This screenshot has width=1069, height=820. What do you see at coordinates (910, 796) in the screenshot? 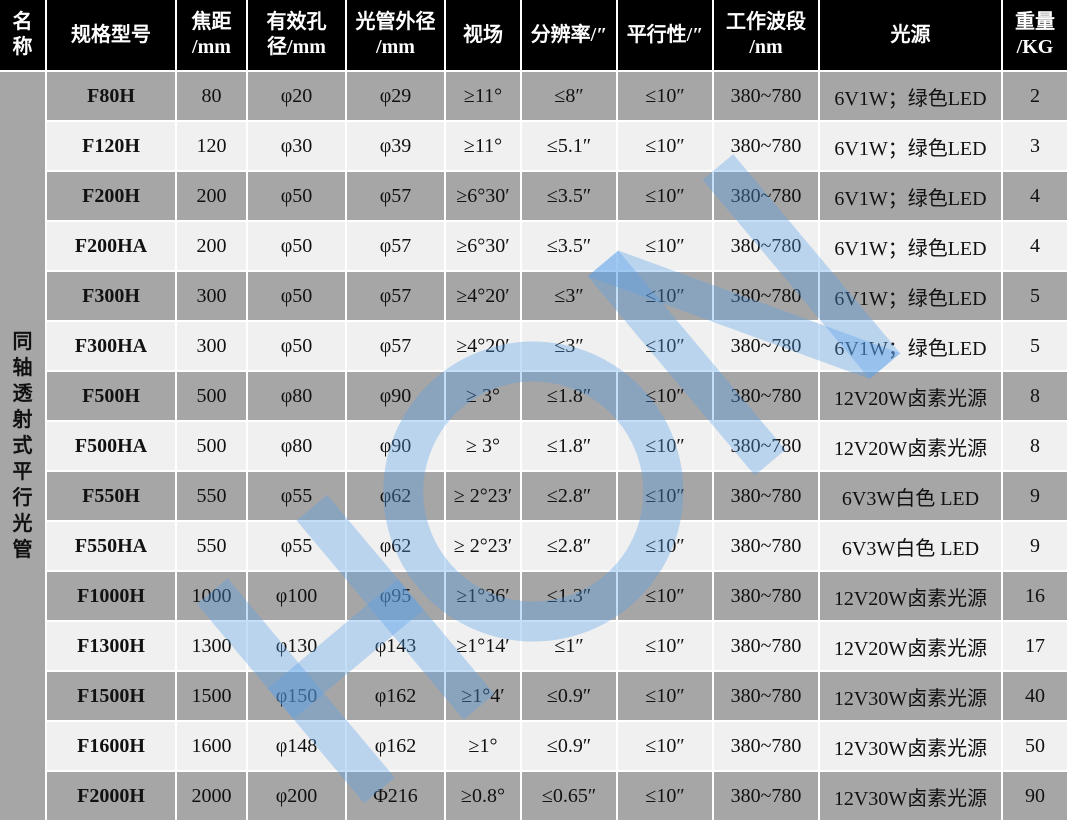
I see `cell-light-source: 12V30W卤素光源` at bounding box center [910, 796].